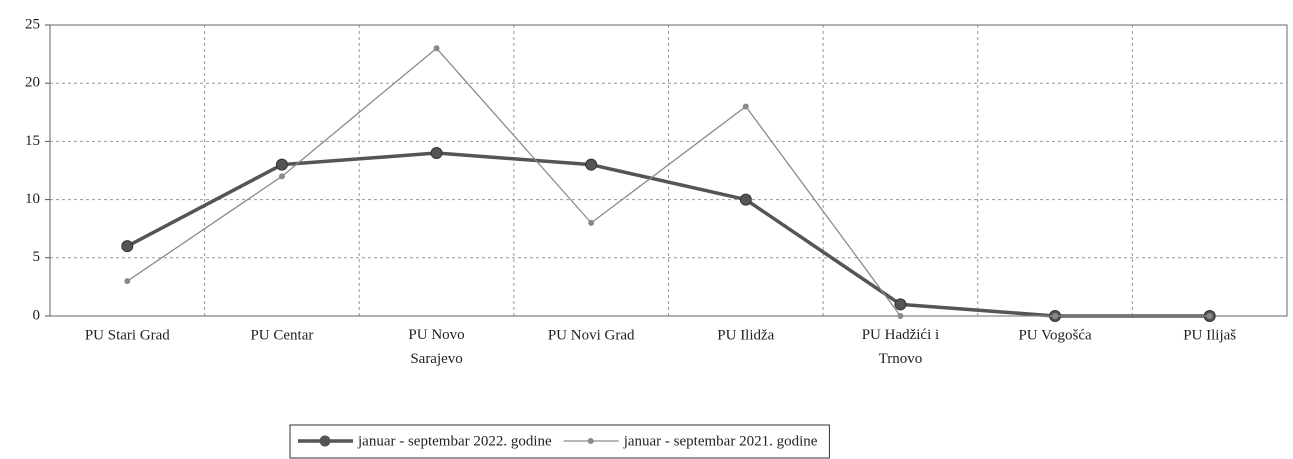 The image size is (1293, 459). I want to click on x-tick-label: PU Vogošća, so click(1055, 335).